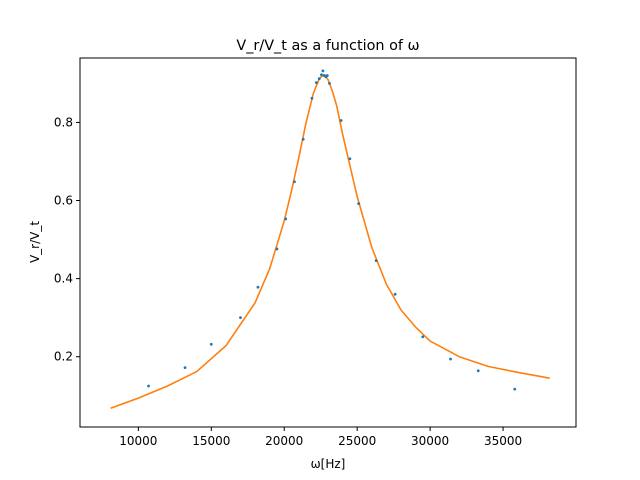  Describe the element at coordinates (211, 441) in the screenshot. I see `x-tick-label: 15000` at that location.